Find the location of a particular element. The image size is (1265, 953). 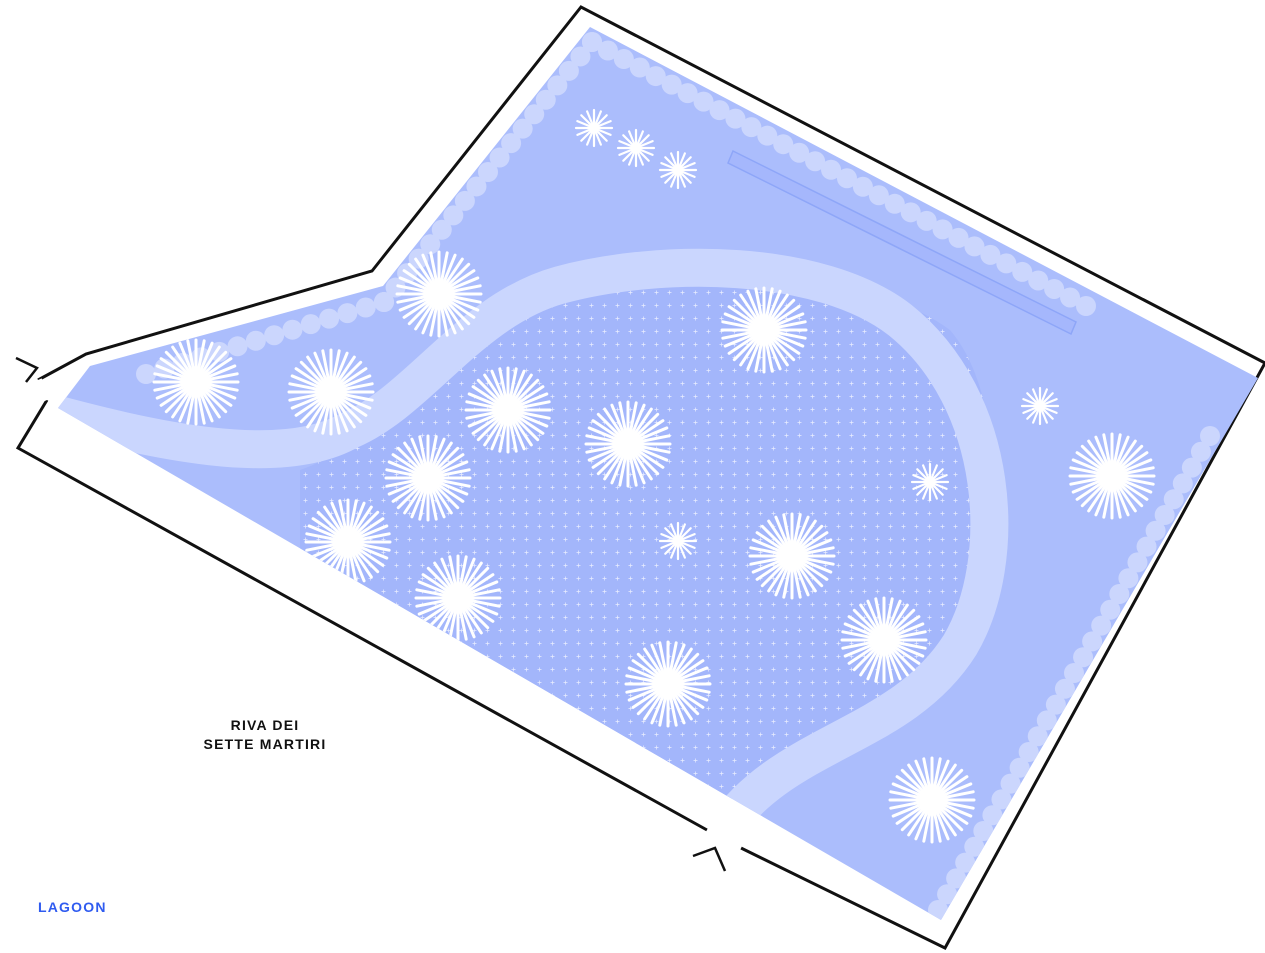

street-label-line-1: RIVA DEI is located at coordinates (265, 725).